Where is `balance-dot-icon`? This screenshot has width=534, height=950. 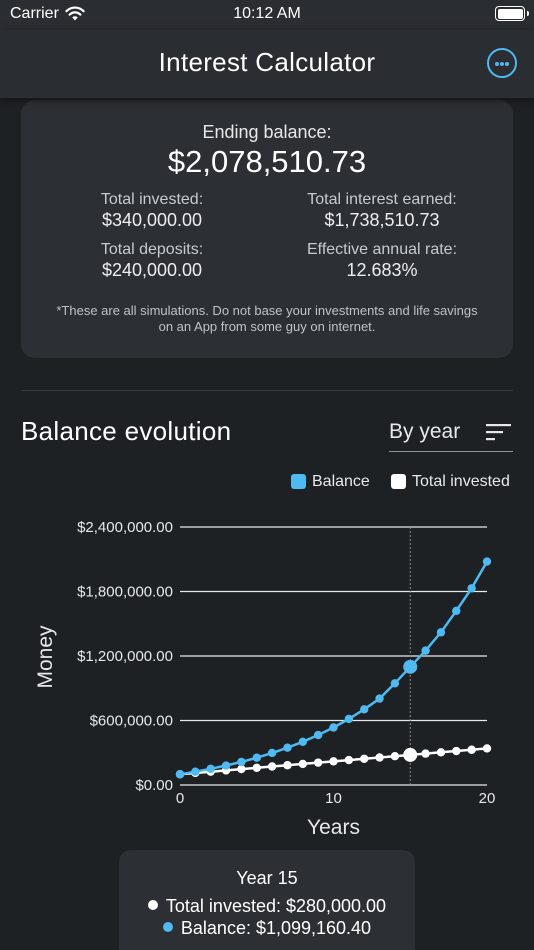 balance-dot-icon is located at coordinates (167, 927).